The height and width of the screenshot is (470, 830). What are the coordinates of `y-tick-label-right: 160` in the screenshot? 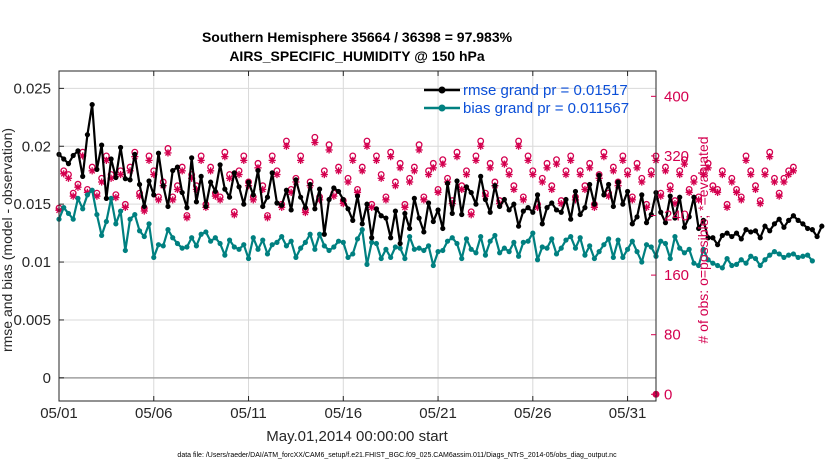 It's located at (676, 275).